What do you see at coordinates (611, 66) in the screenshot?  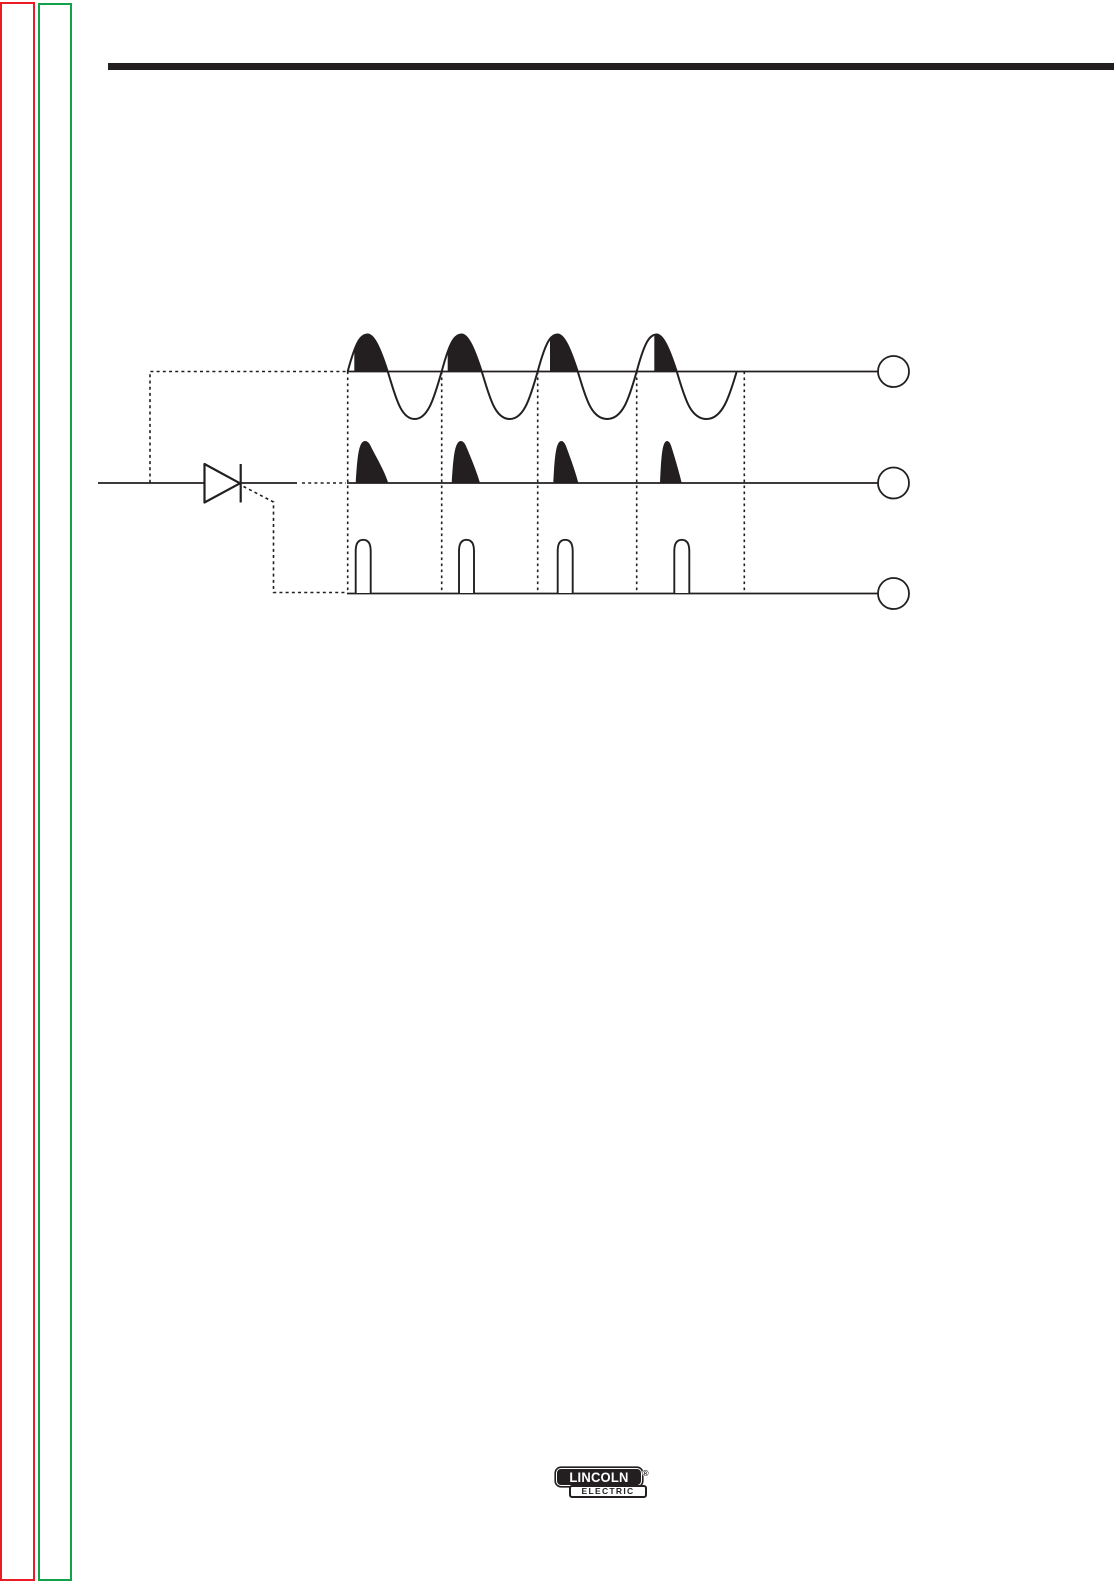 I see `header-rule` at bounding box center [611, 66].